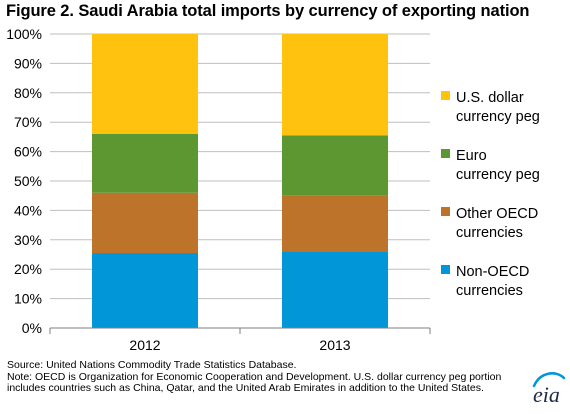  What do you see at coordinates (28, 63) in the screenshot?
I see `y-tick-label: 90%` at bounding box center [28, 63].